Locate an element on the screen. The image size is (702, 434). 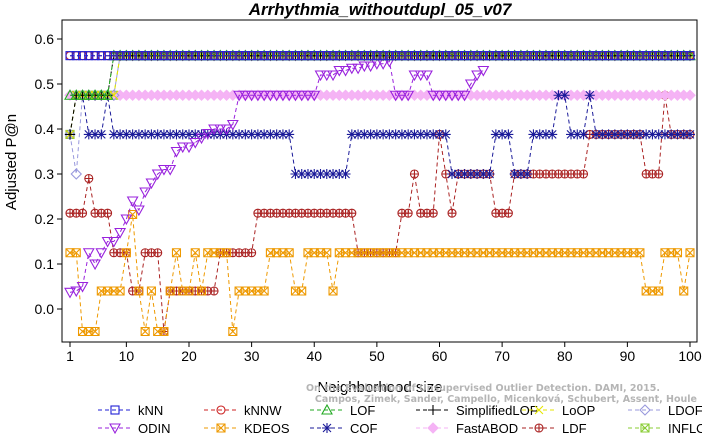
x-tick-label: 50 is located at coordinates (377, 356).